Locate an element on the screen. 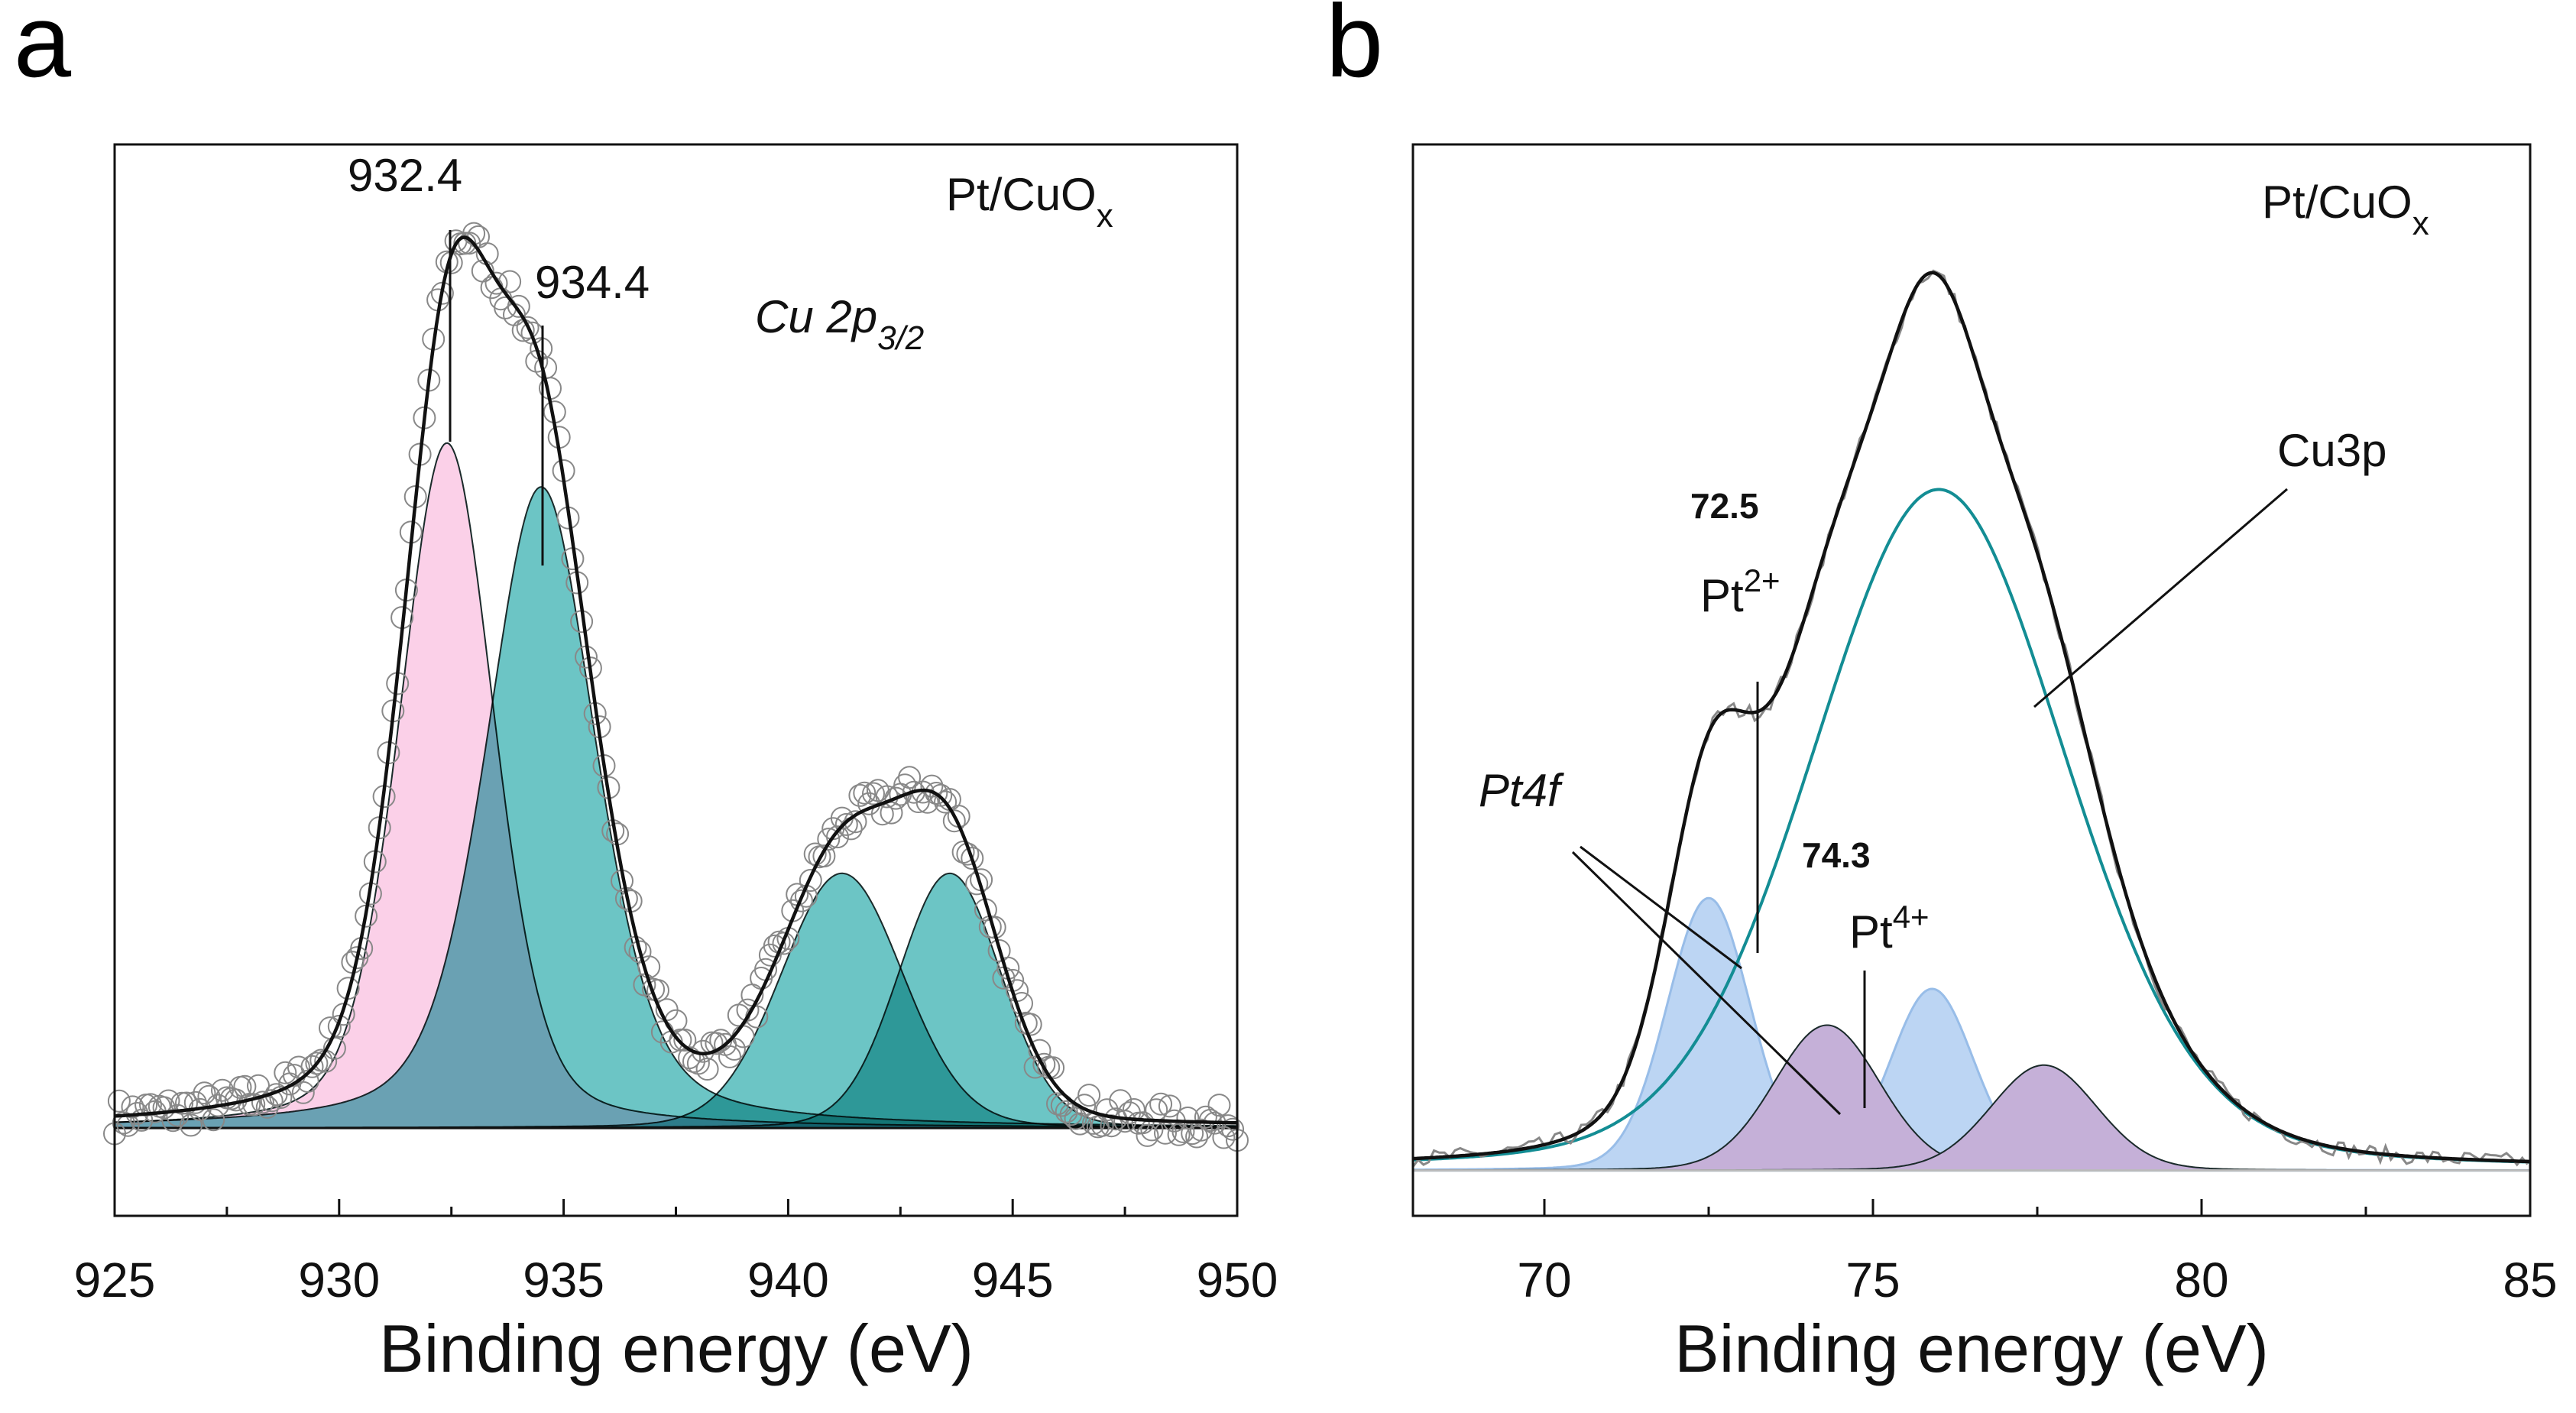 This screenshot has width=2576, height=1413. annotation-pt2plus: Pt2+ is located at coordinates (1741, 591).